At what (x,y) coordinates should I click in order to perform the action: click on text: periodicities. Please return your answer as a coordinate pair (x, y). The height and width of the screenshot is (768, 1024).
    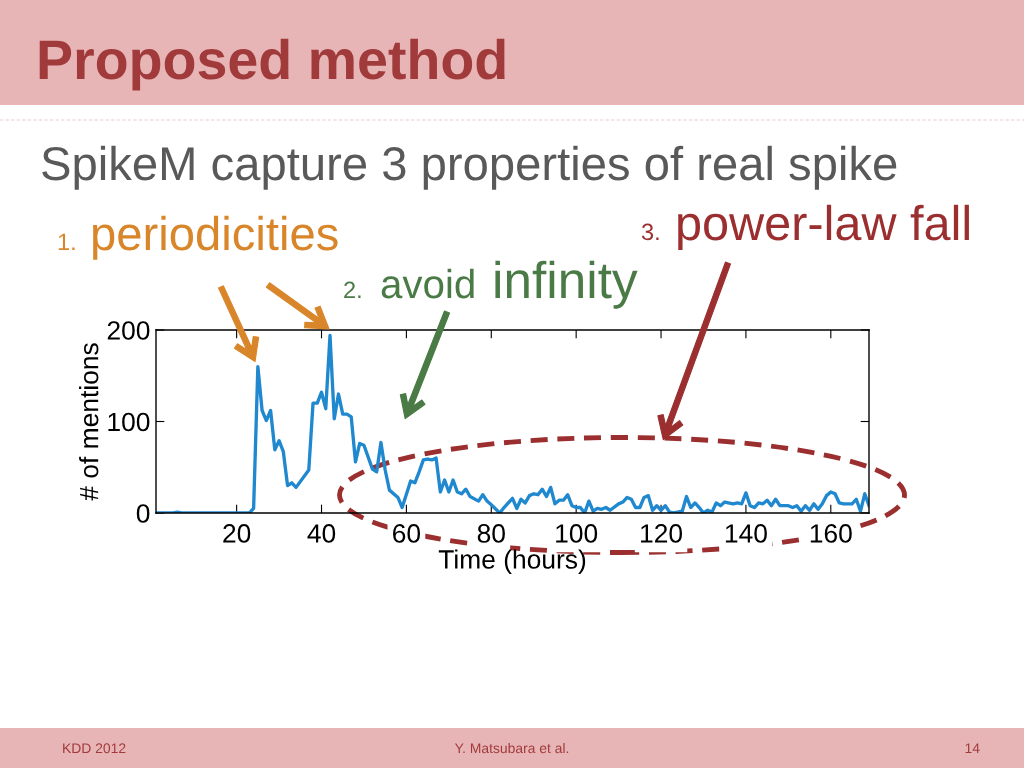
    Looking at the image, I should click on (215, 237).